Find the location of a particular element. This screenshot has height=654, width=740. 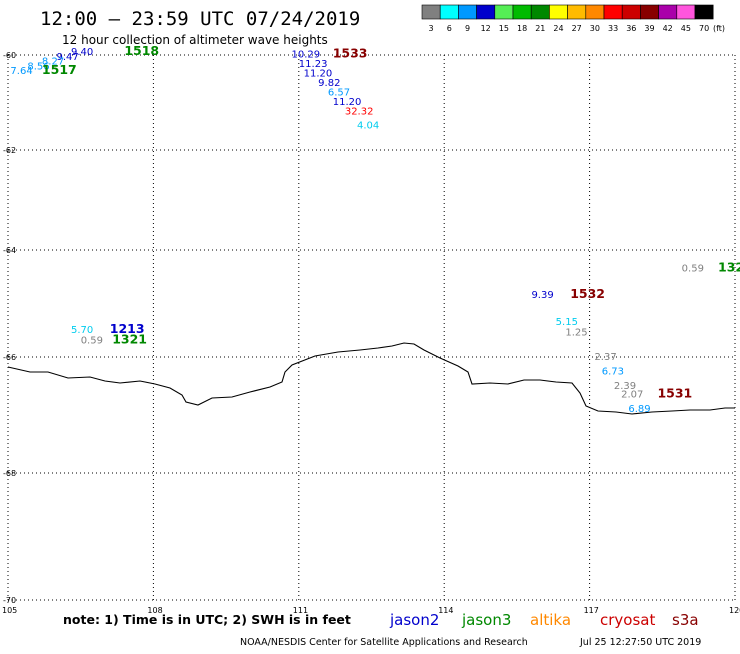

legend-swatch-label: 30 is located at coordinates (595, 28).